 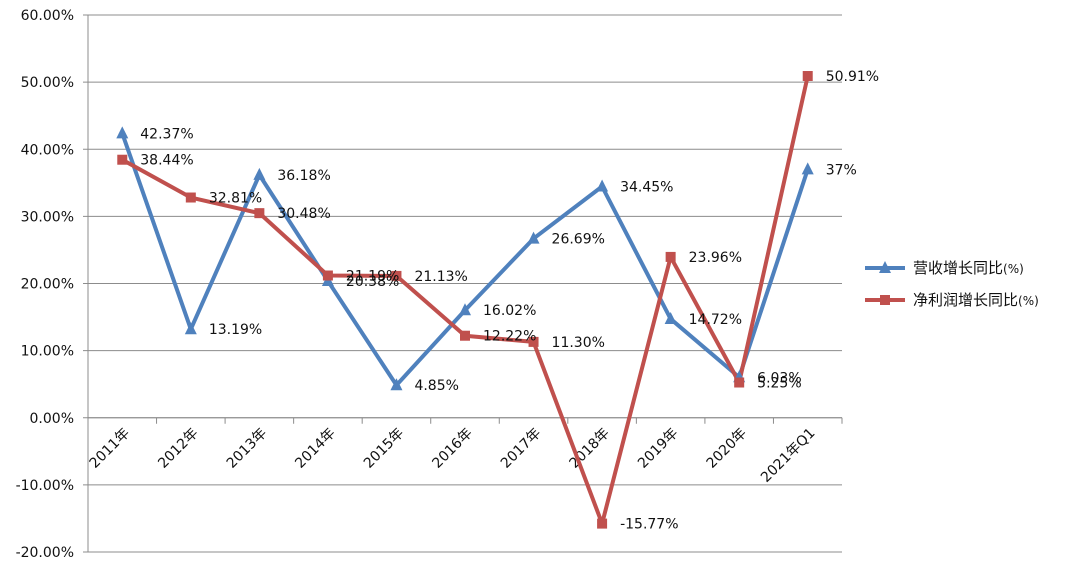 I want to click on legend-label-2: 净利润增长同比(%), so click(x=976, y=300).